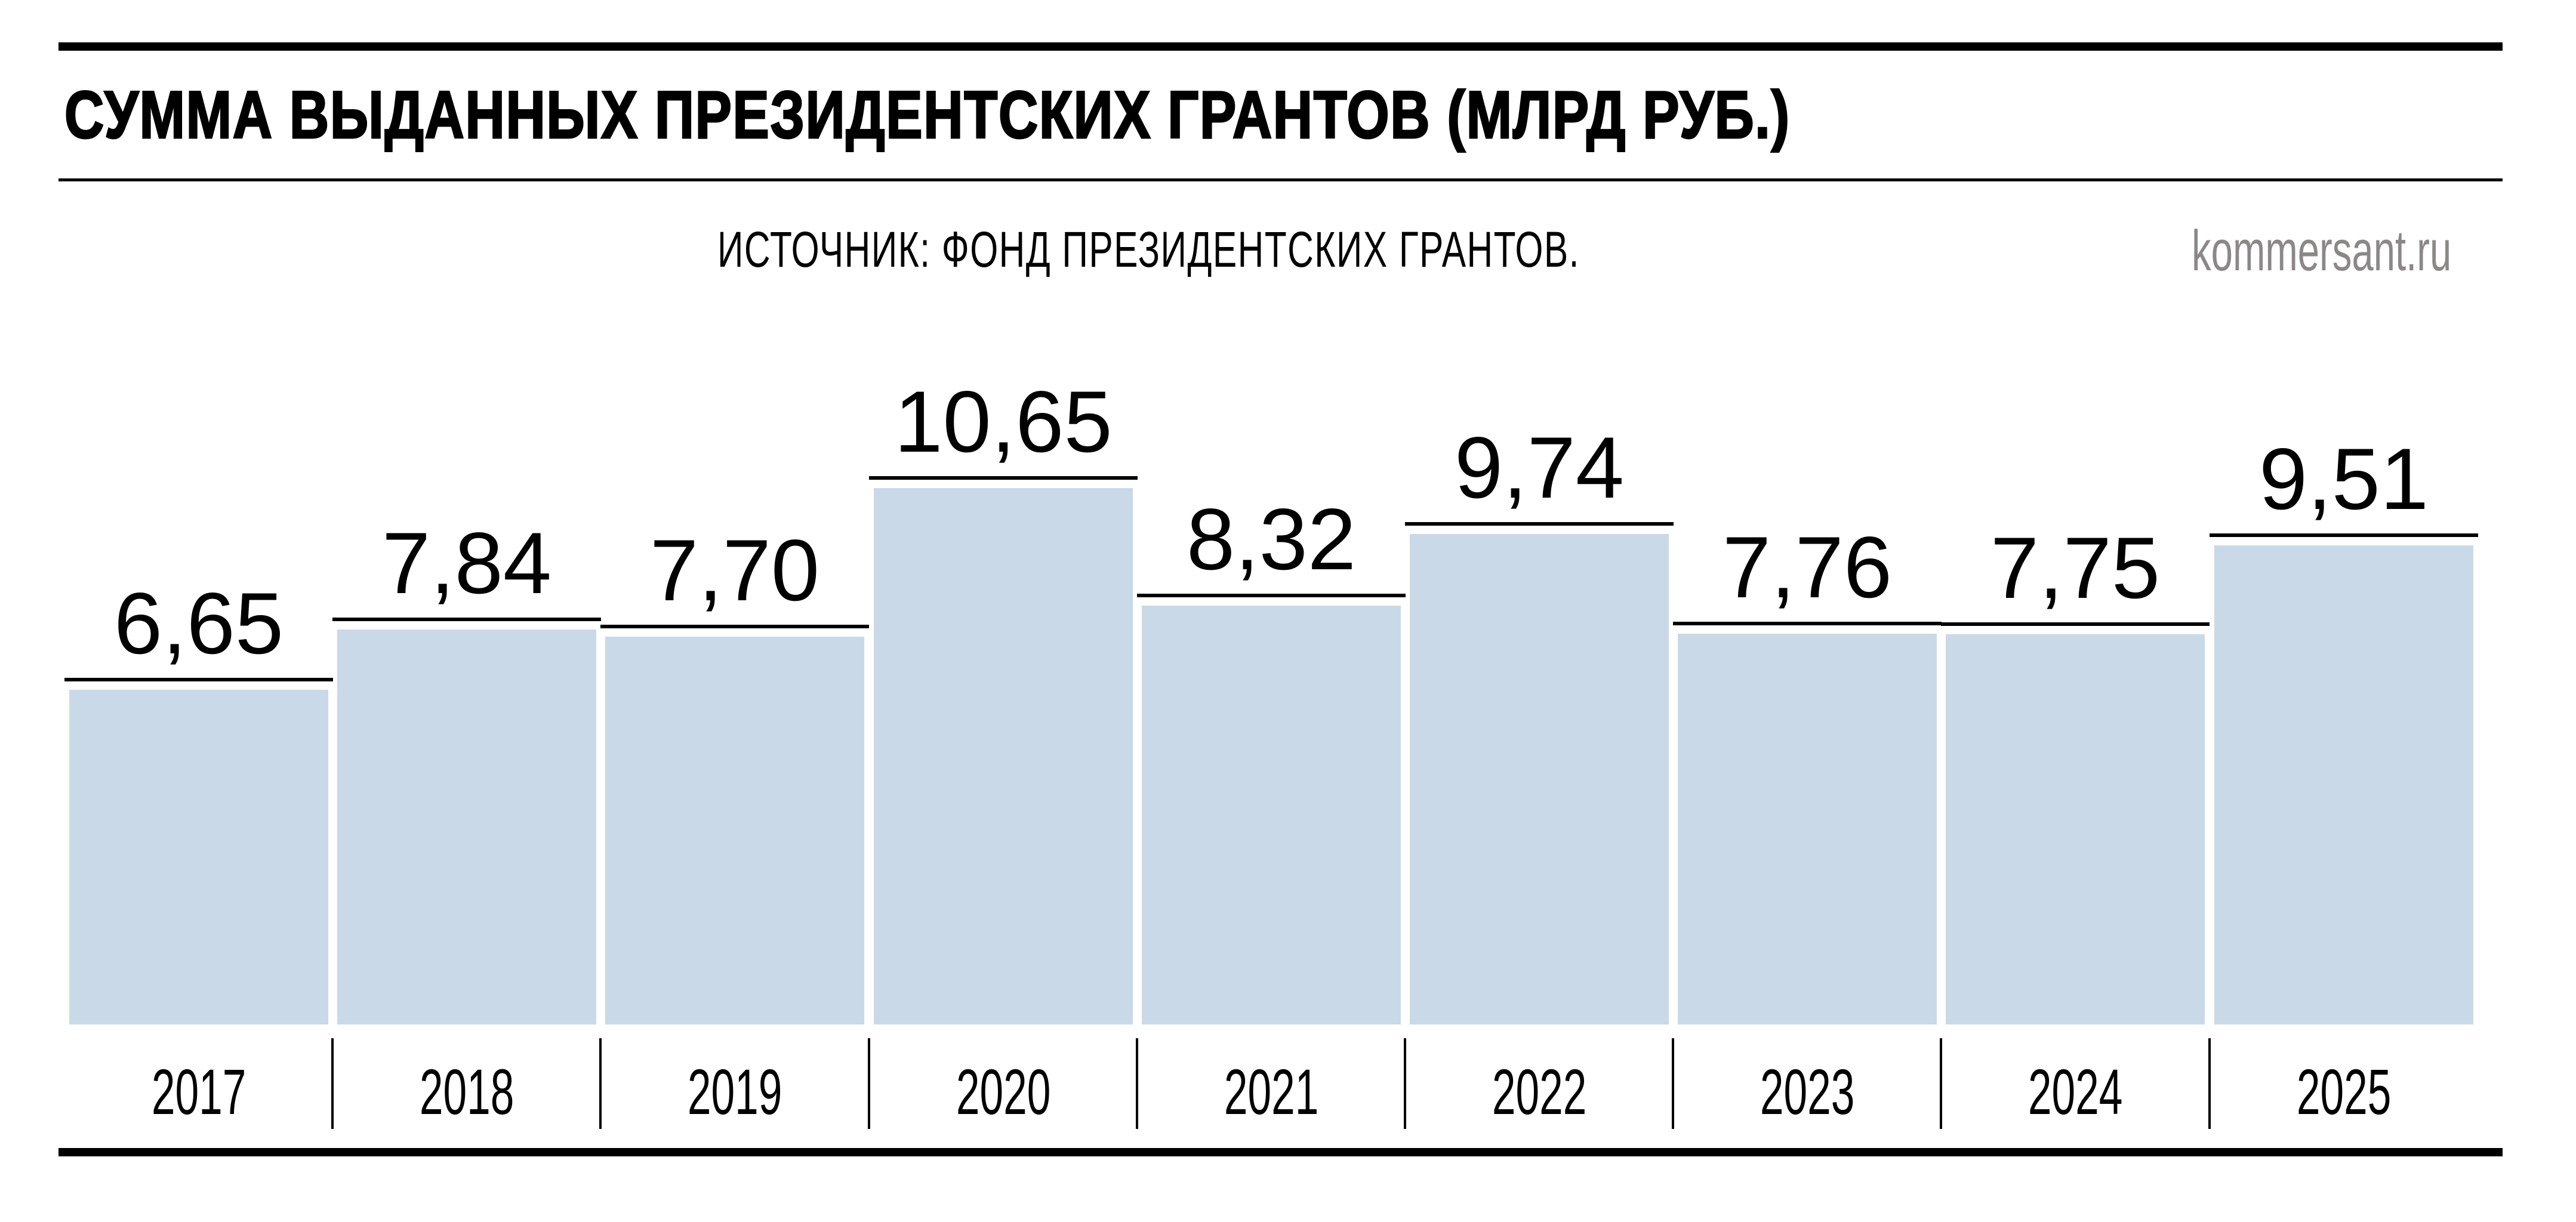 The height and width of the screenshot is (1222, 2576). Describe the element at coordinates (734, 1092) in the screenshot. I see `x-axis-label: 2019` at that location.